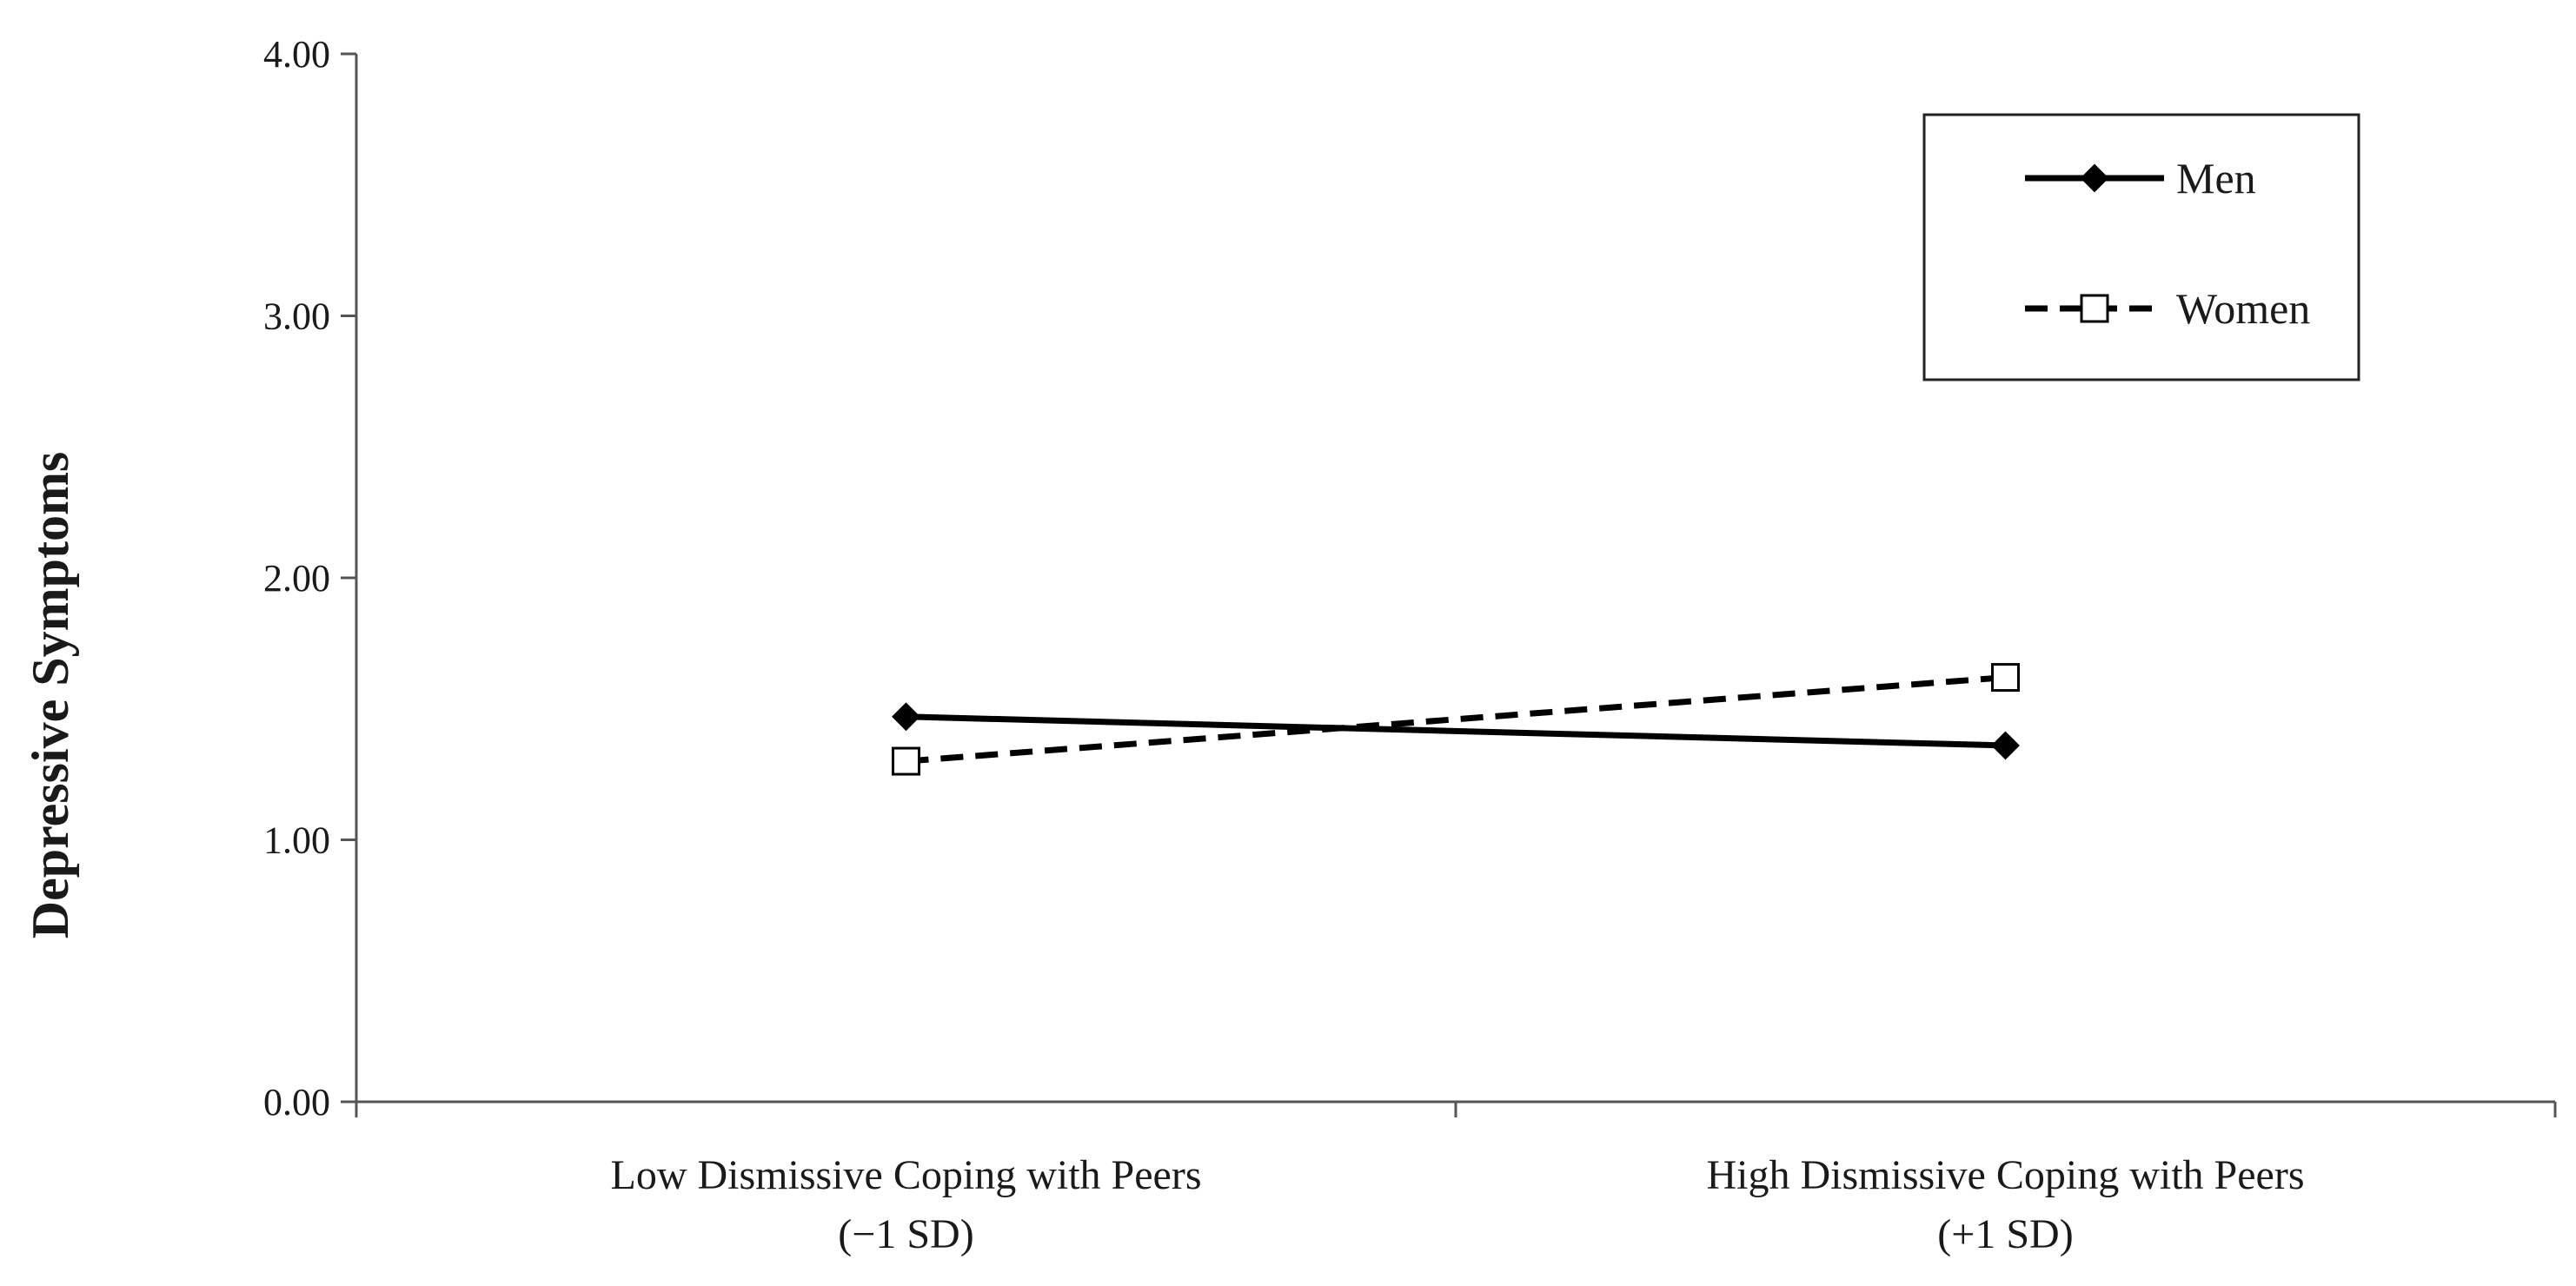  I want to click on legend-item: Women, so click(2167, 308).